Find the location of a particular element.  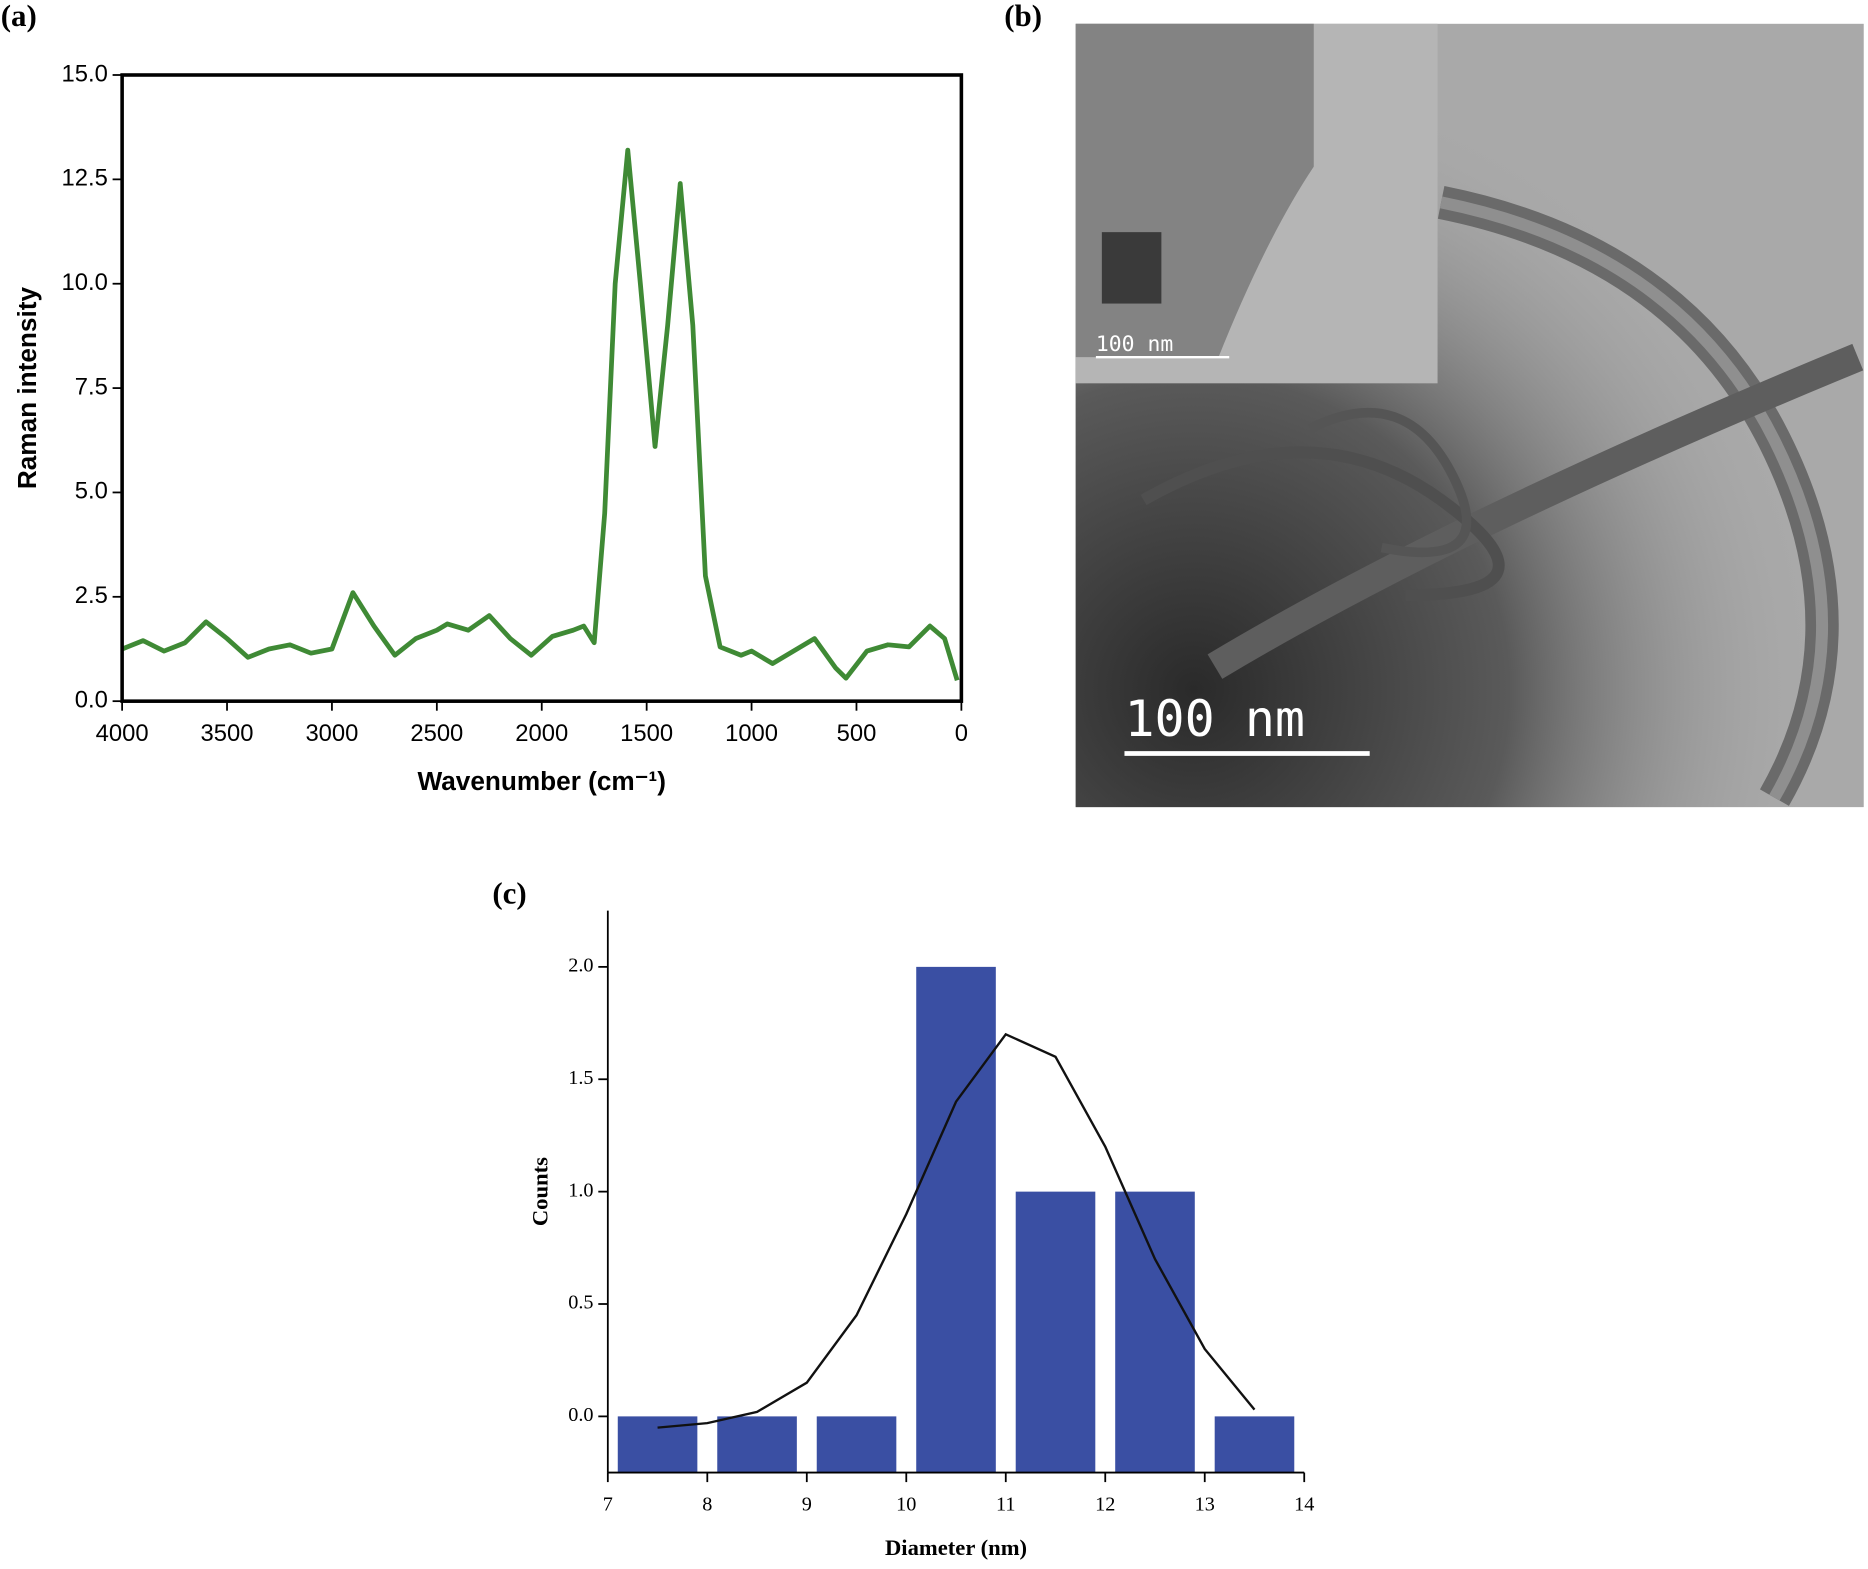

x-tick-label: 4000 is located at coordinates (122, 733).